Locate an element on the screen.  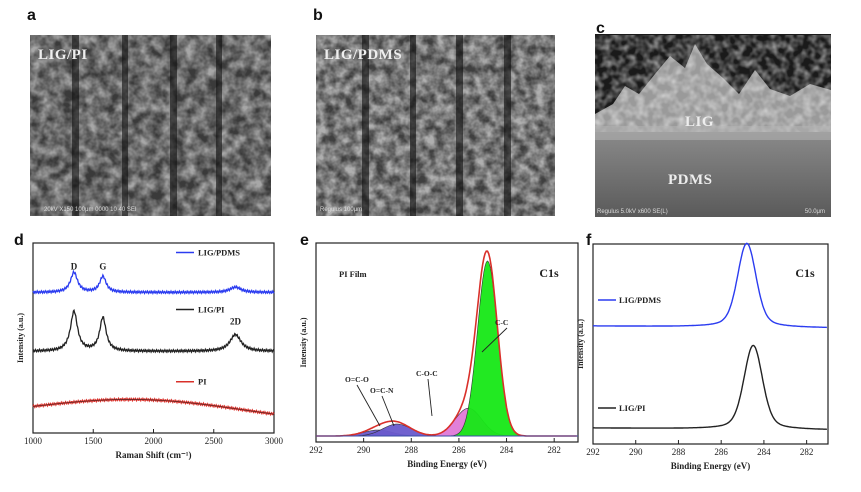
sem-footer-a: 20kV X150 100μm 0000 10 40 SEI is located at coordinates (90, 210).